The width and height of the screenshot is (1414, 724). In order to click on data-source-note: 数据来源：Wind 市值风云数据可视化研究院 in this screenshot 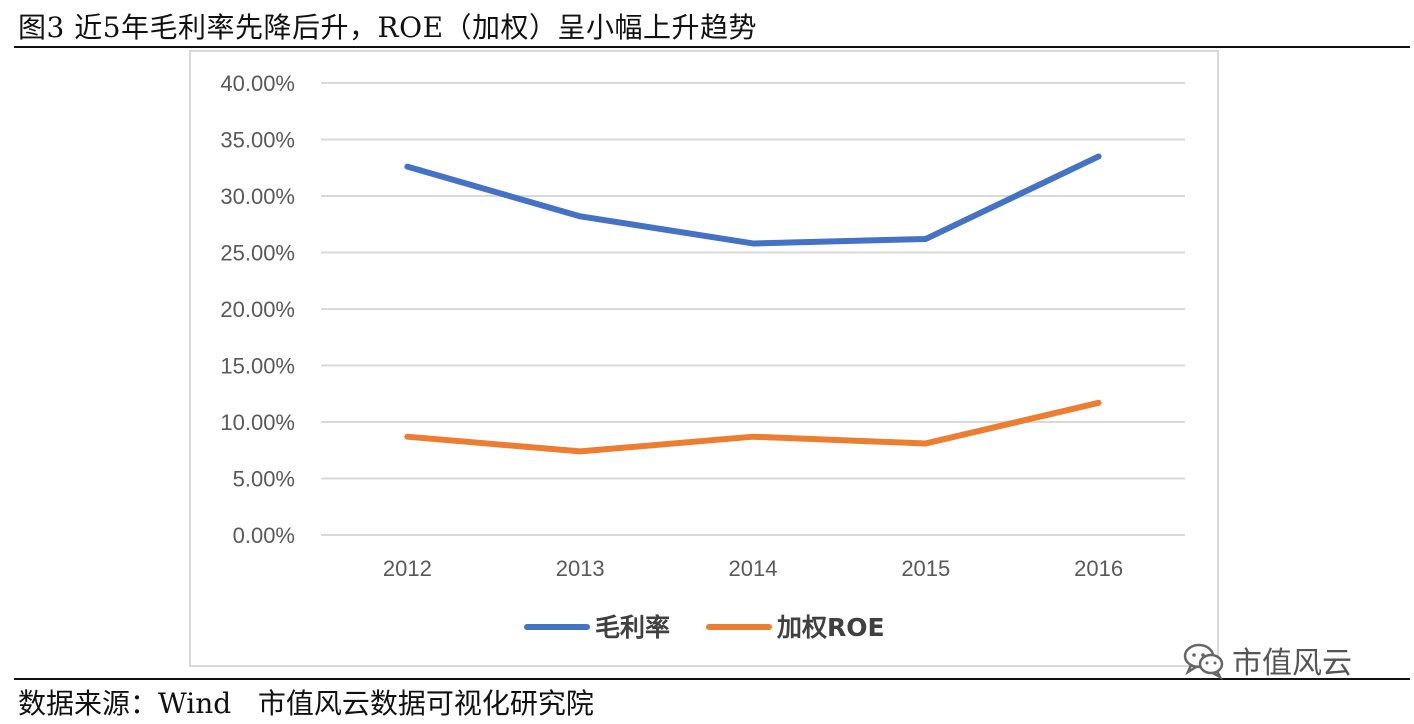, I will do `click(306, 703)`.